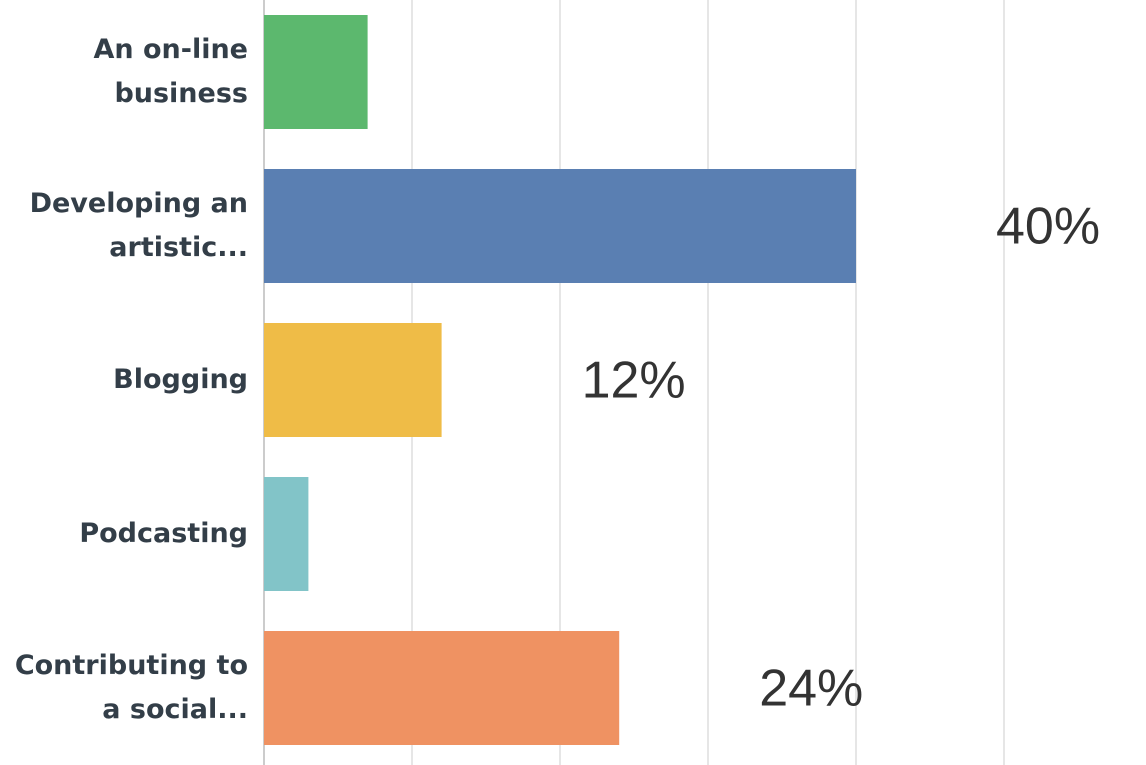  Describe the element at coordinates (163, 533) in the screenshot. I see `category-label: Podcasting` at that location.